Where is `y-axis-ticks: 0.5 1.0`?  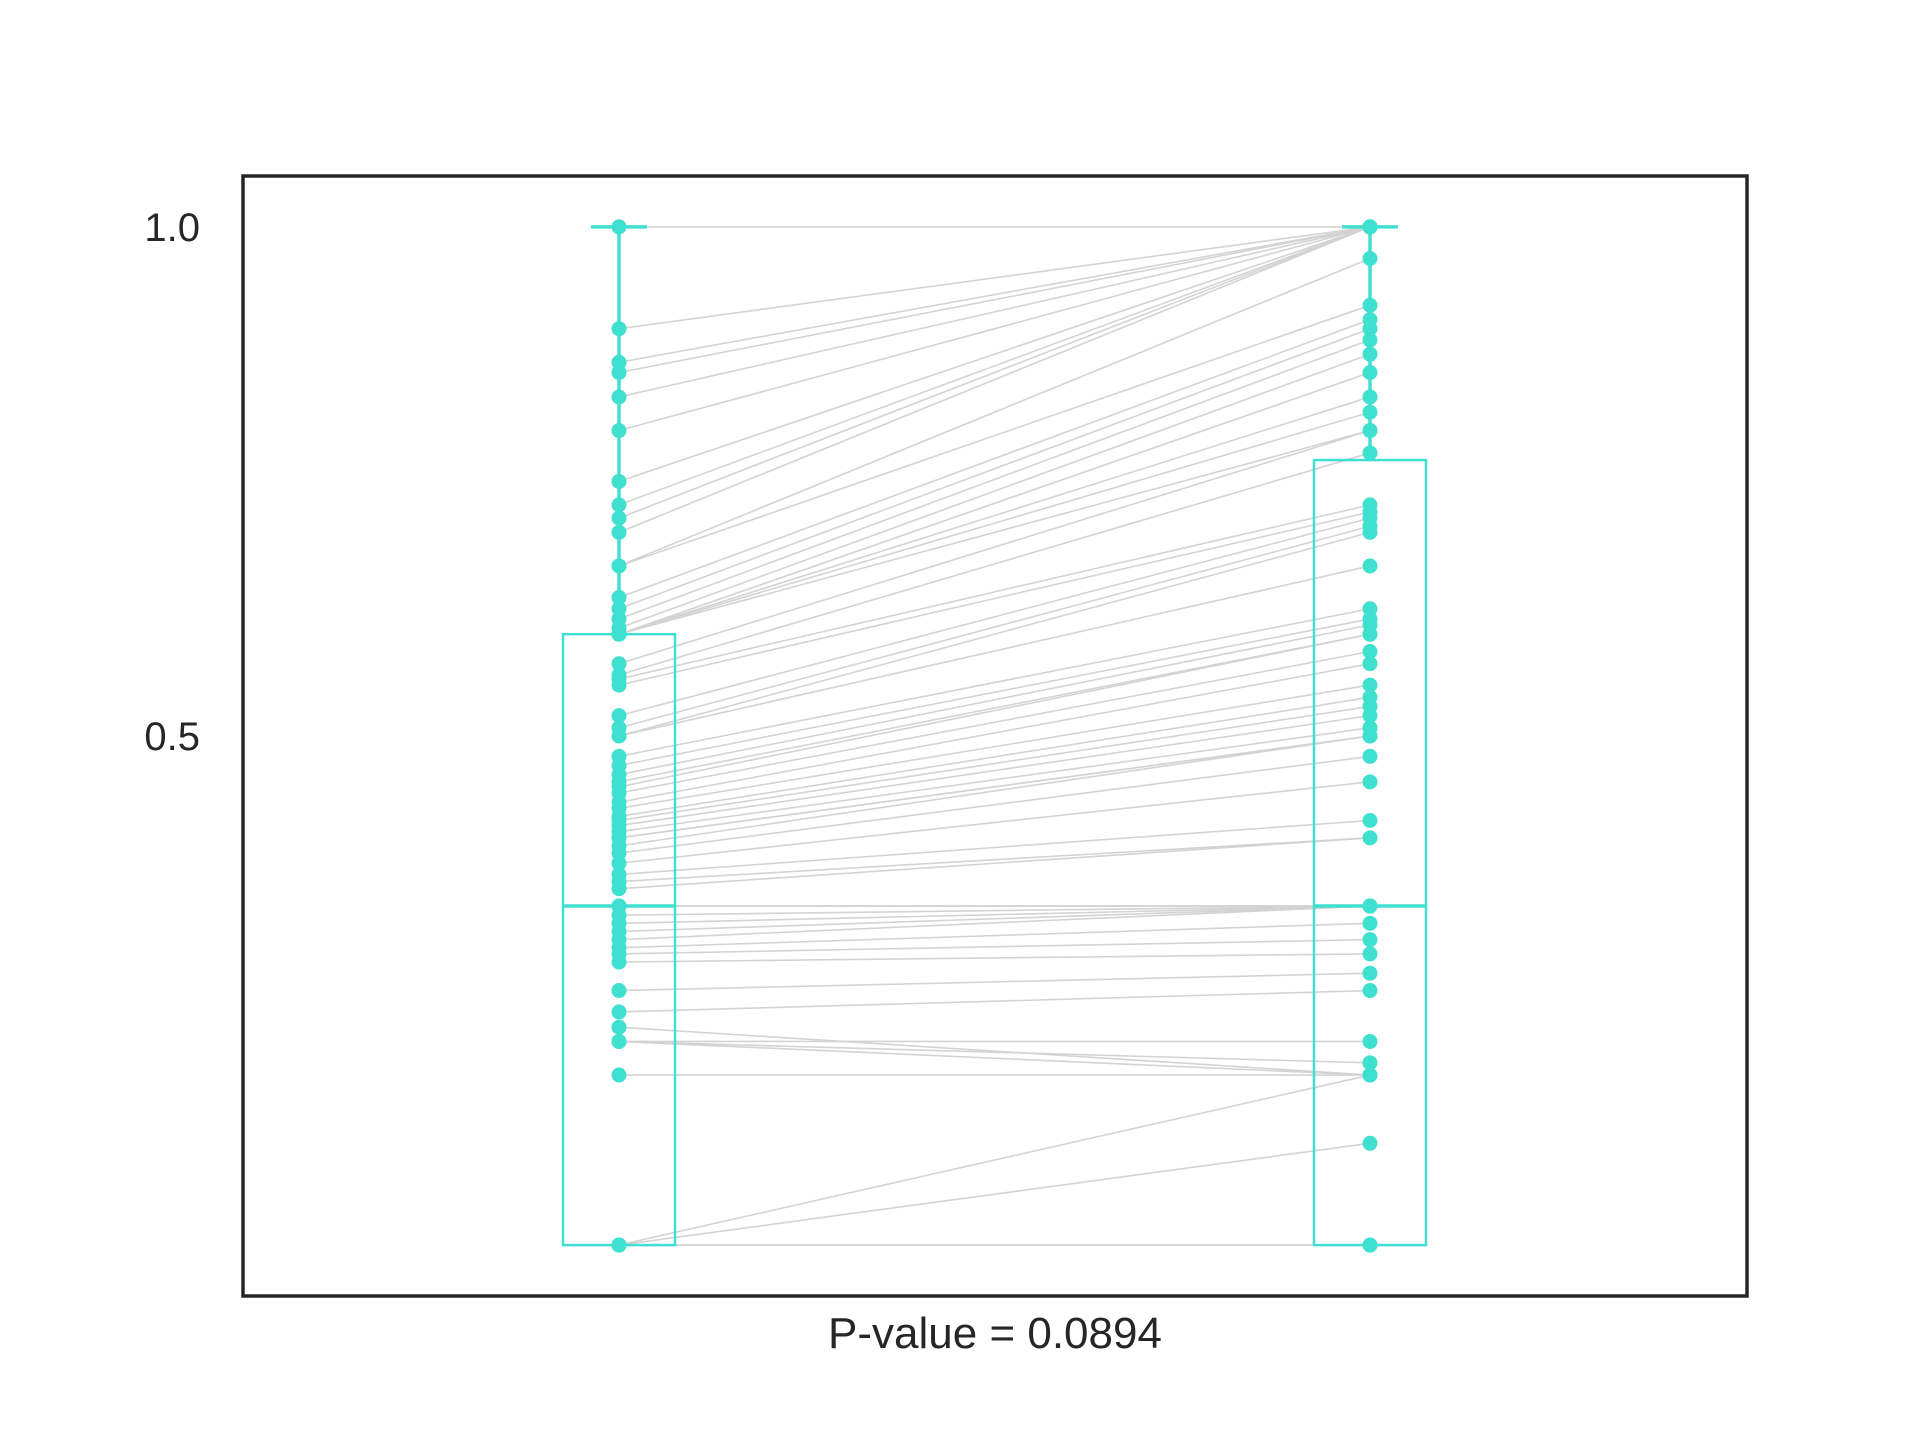
y-axis-ticks: 0.5 1.0 is located at coordinates (172, 482).